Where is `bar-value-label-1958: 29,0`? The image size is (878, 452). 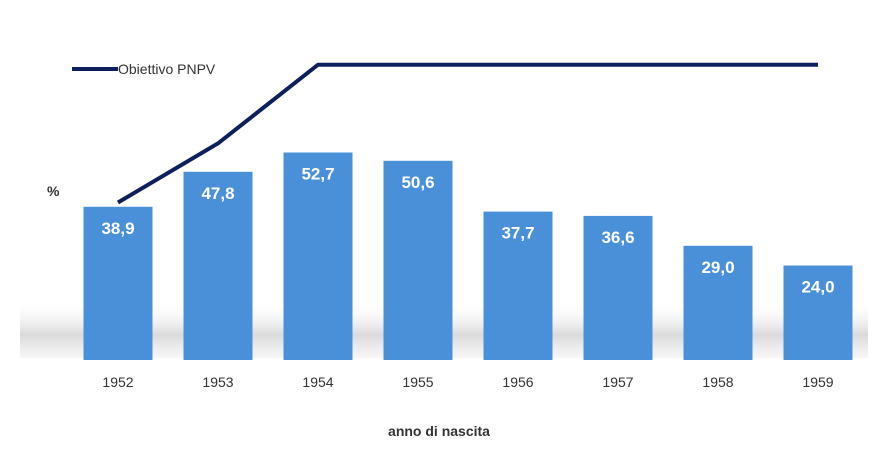
bar-value-label-1958: 29,0 is located at coordinates (717, 267).